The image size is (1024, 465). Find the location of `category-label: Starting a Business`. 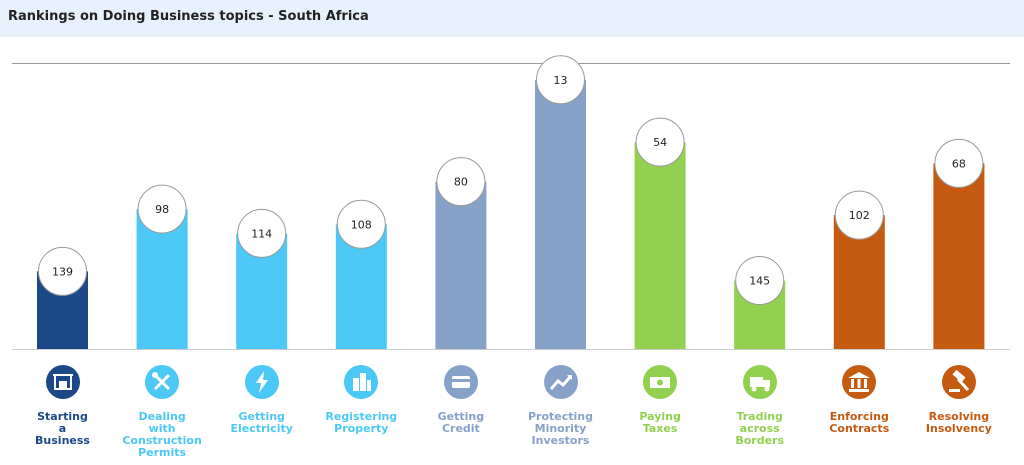

category-label: Starting a Business is located at coordinates (63, 429).